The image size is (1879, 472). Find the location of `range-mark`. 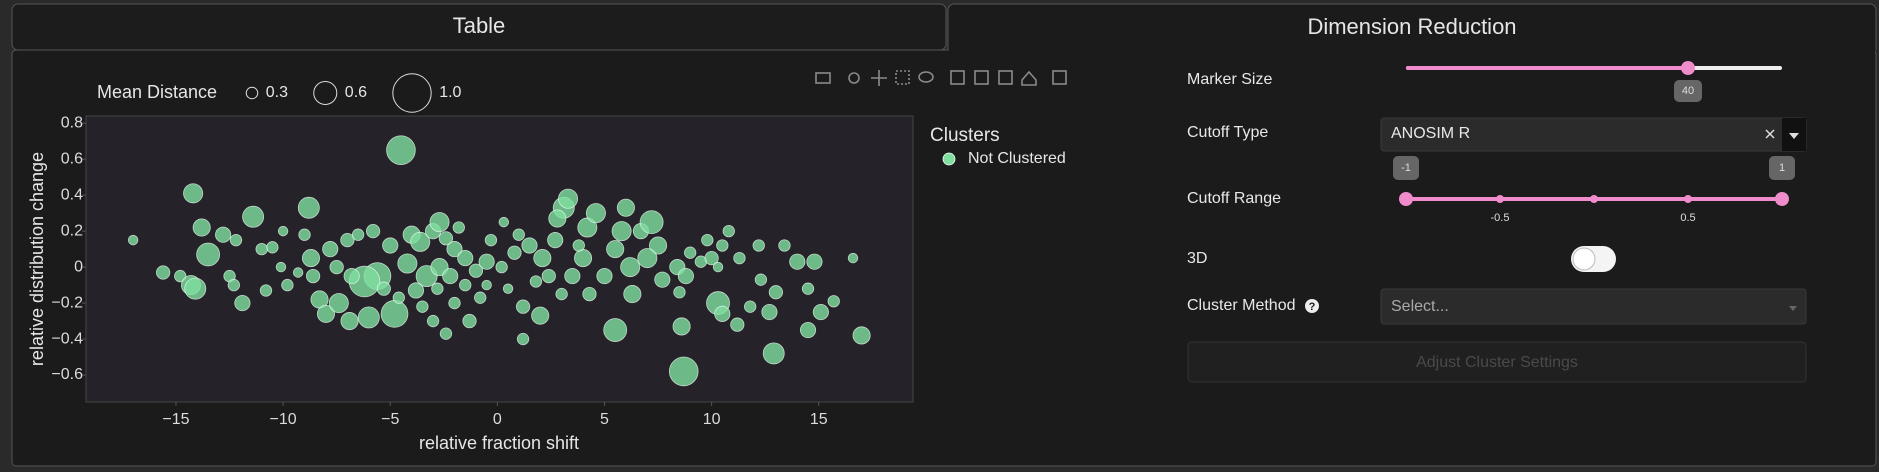

range-mark is located at coordinates (1500, 199).